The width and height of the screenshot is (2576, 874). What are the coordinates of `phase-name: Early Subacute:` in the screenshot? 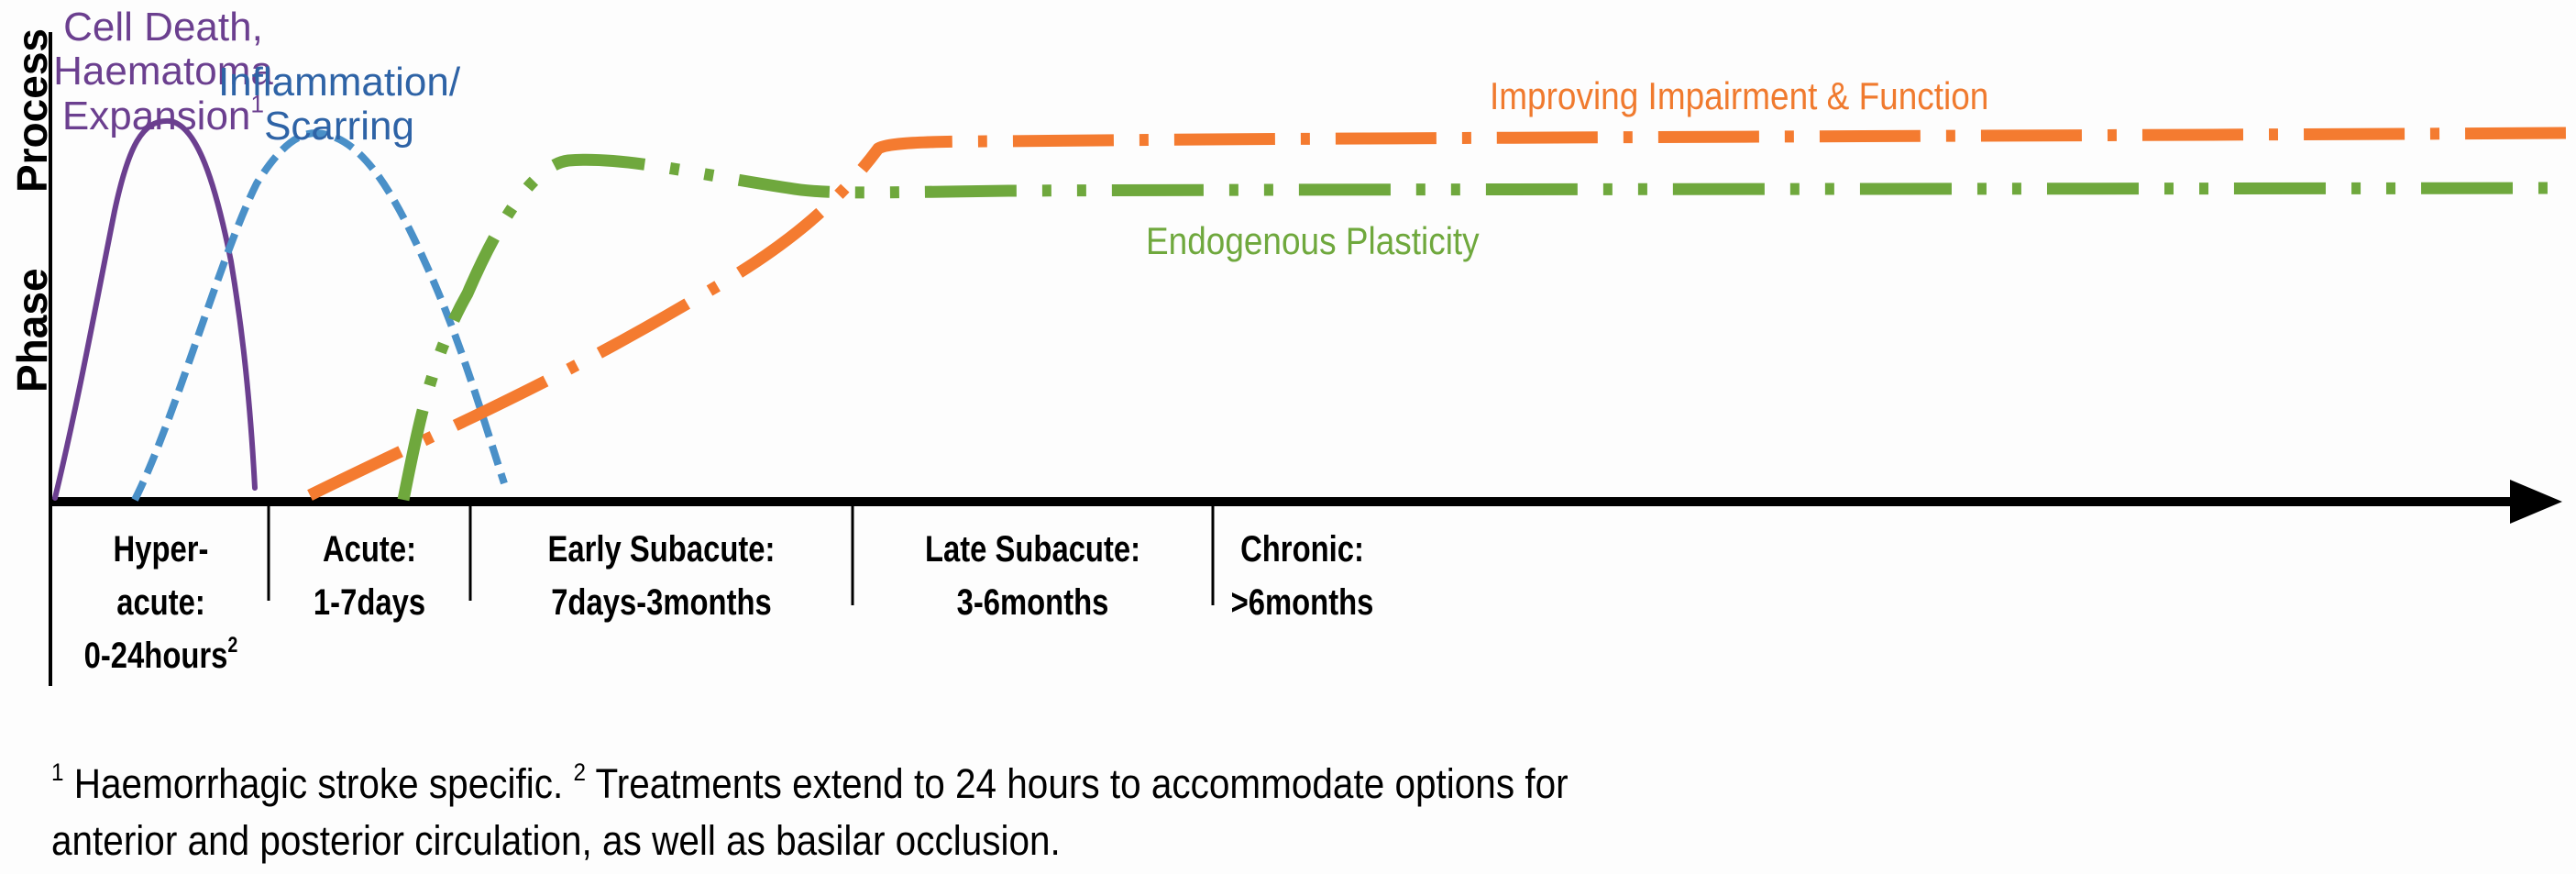 It's located at (661, 549).